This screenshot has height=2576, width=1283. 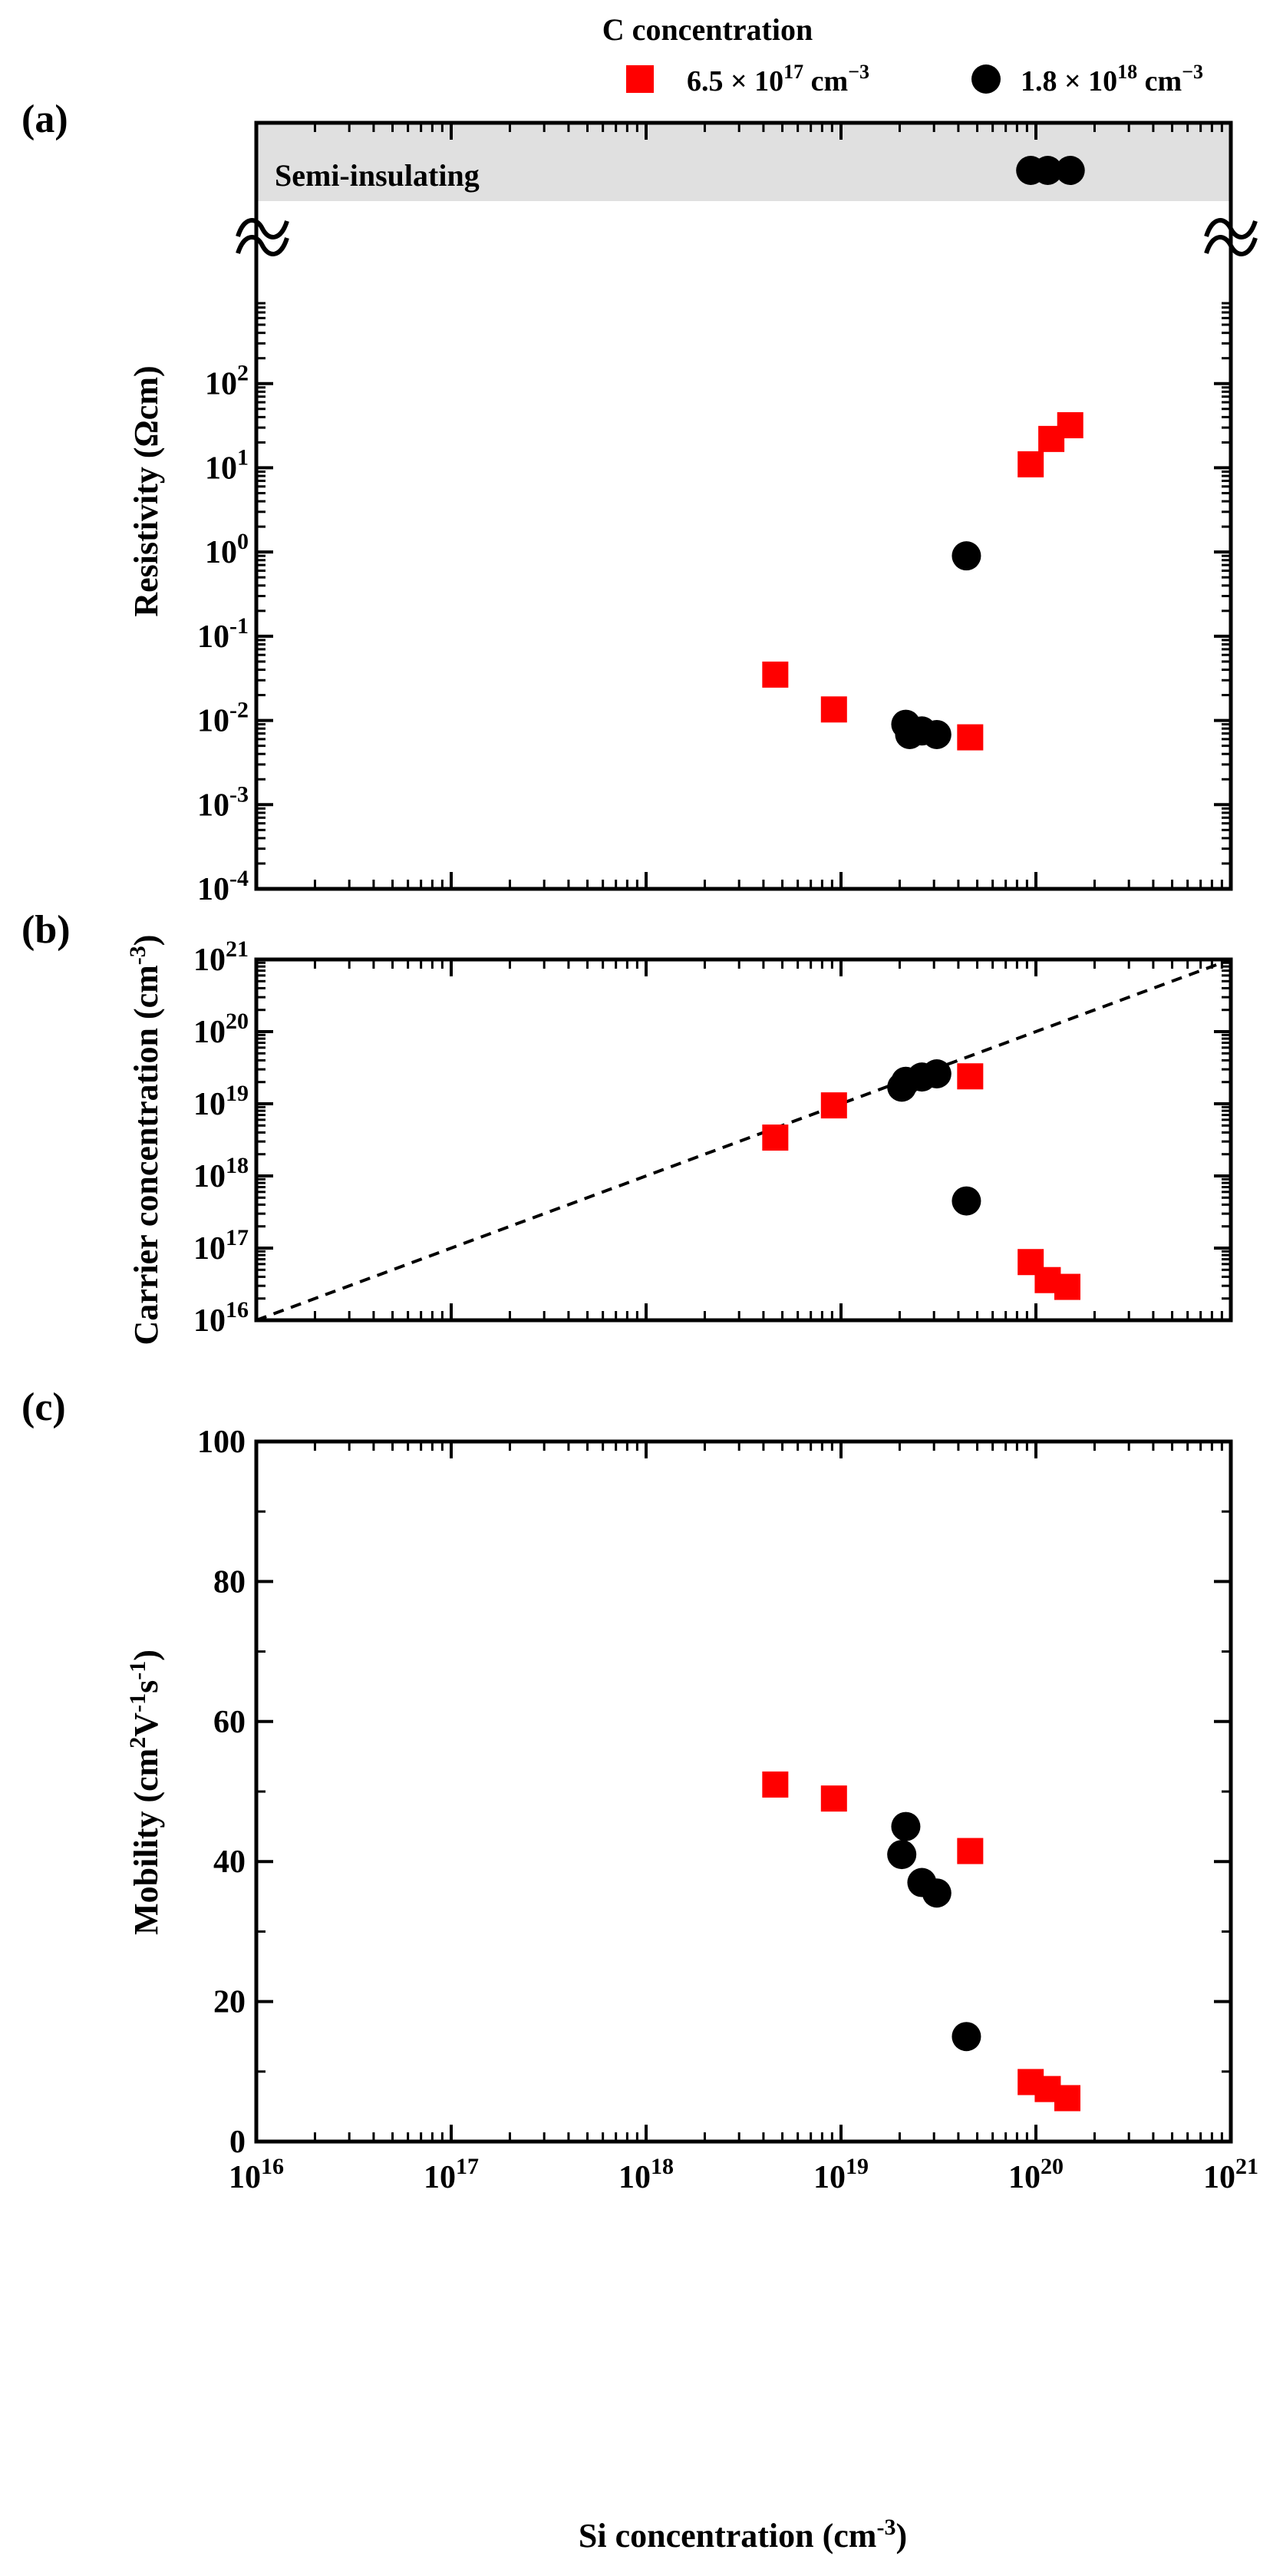 What do you see at coordinates (46, 930) in the screenshot?
I see `panel-label-b: (b)` at bounding box center [46, 930].